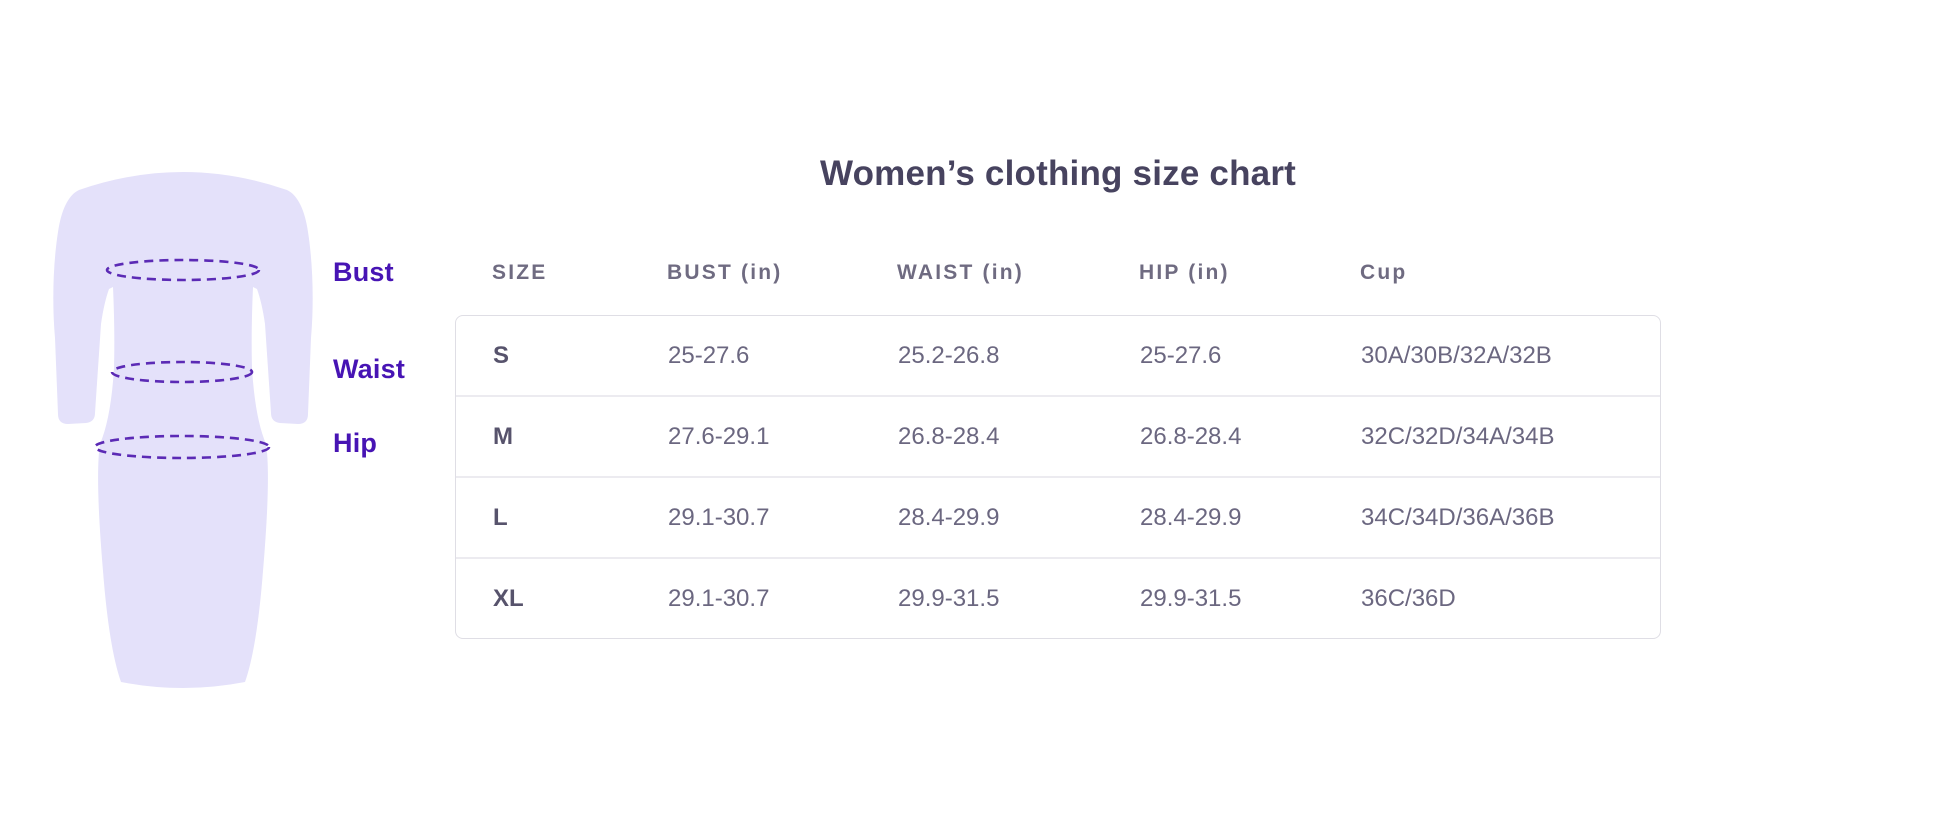  Describe the element at coordinates (520, 272) in the screenshot. I see `column-header-size: SIZE` at that location.